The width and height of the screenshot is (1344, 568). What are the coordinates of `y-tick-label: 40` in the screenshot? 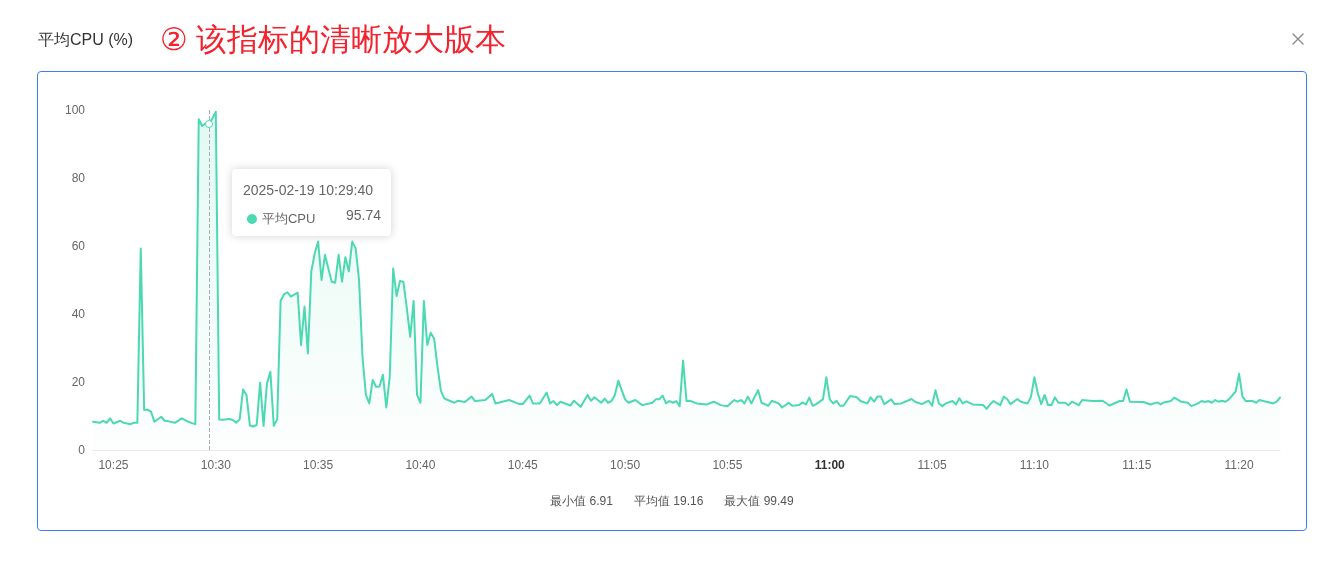 It's located at (78, 314).